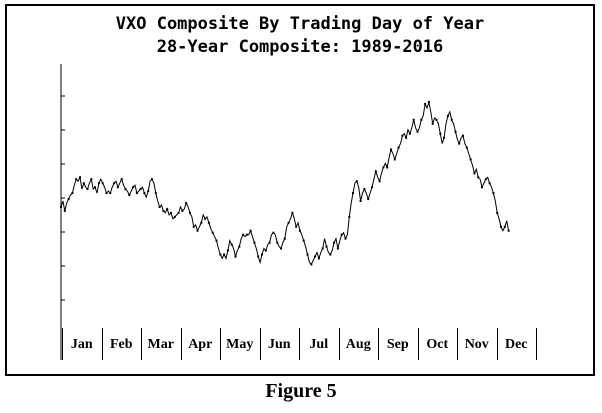  I want to click on month-label-may: May, so click(239, 344).